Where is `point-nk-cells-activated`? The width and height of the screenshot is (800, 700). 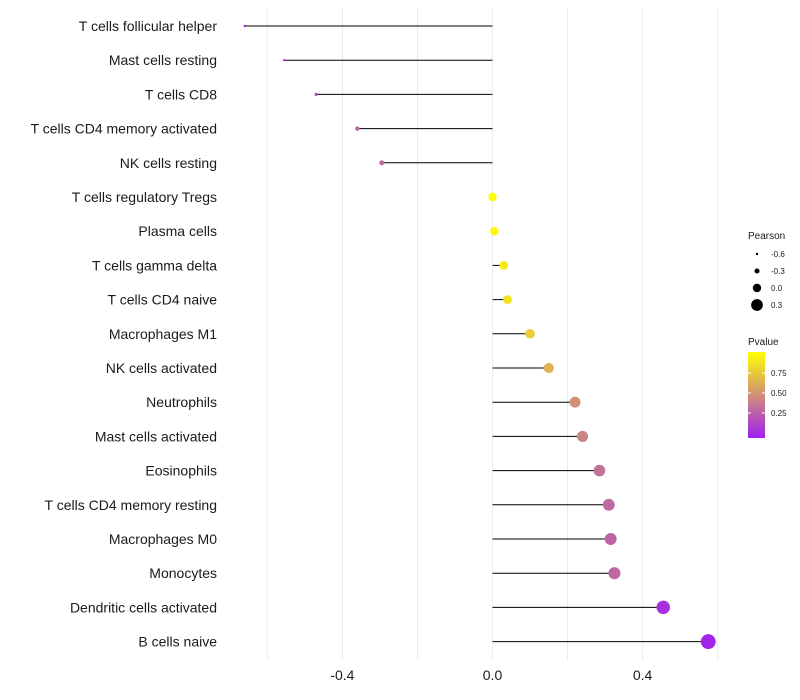 point-nk-cells-activated is located at coordinates (548, 368).